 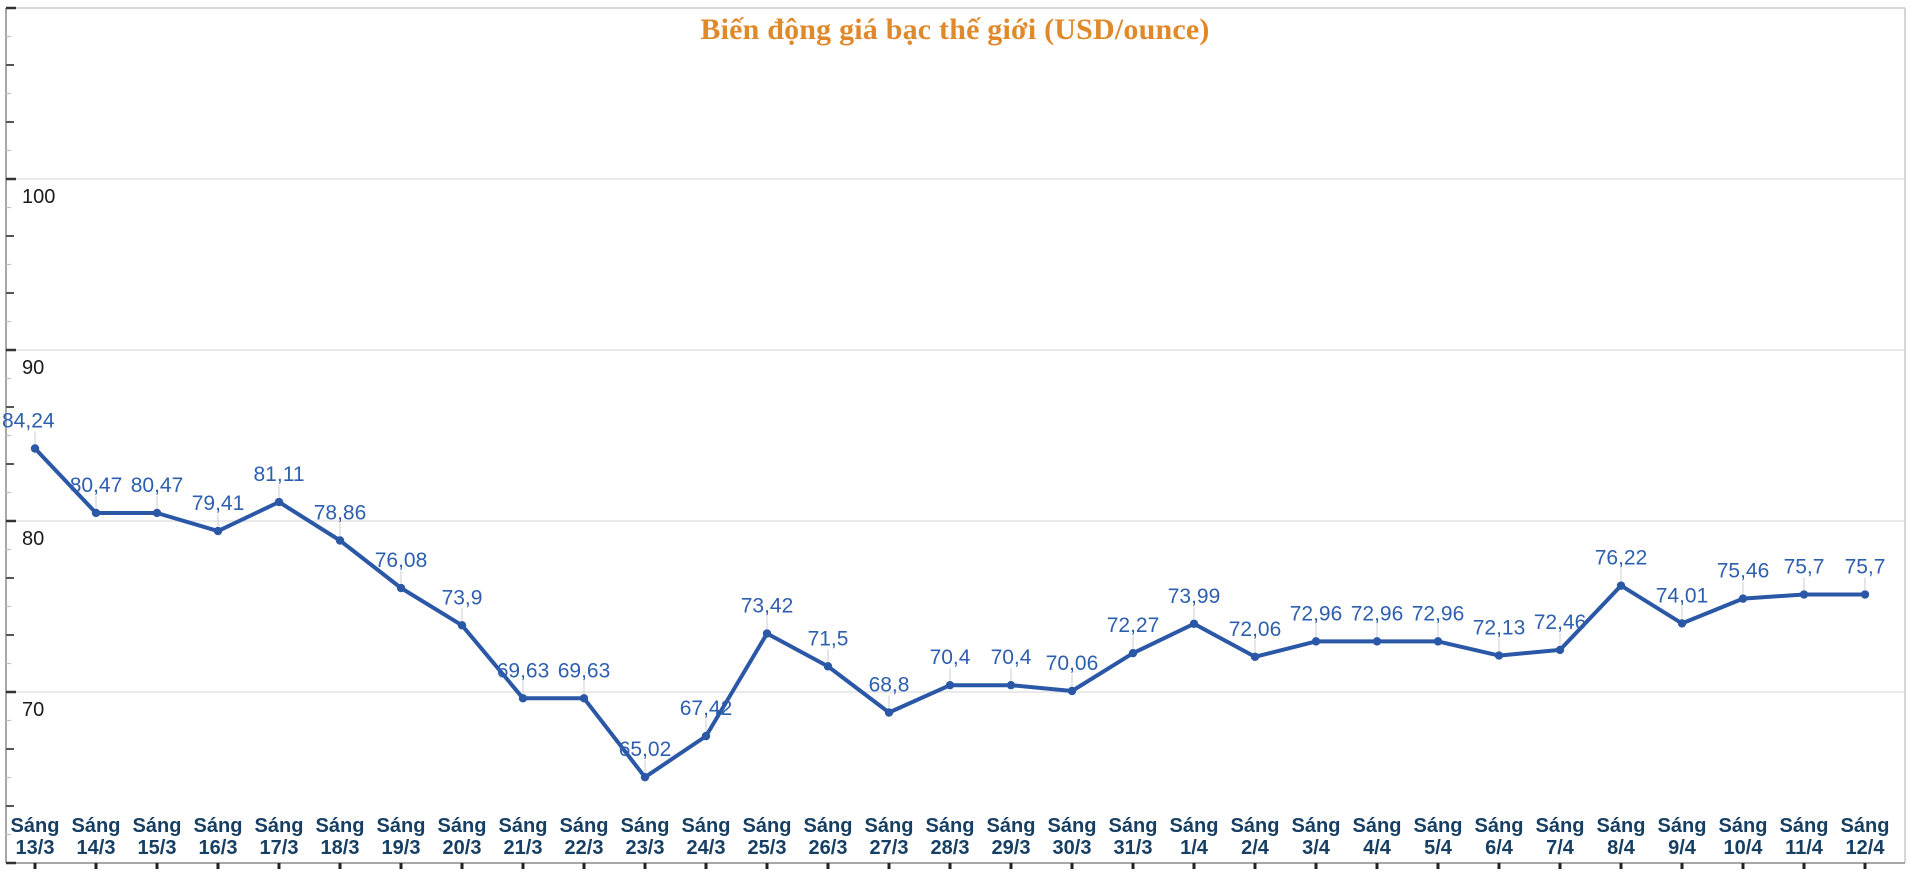 What do you see at coordinates (645, 837) in the screenshot?
I see `x-axis-label: Sáng 23/3` at bounding box center [645, 837].